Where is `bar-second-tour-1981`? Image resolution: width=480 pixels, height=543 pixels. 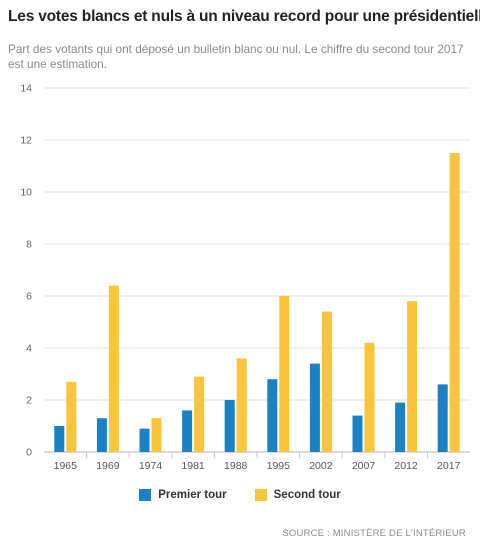 bar-second-tour-1981 is located at coordinates (199, 414).